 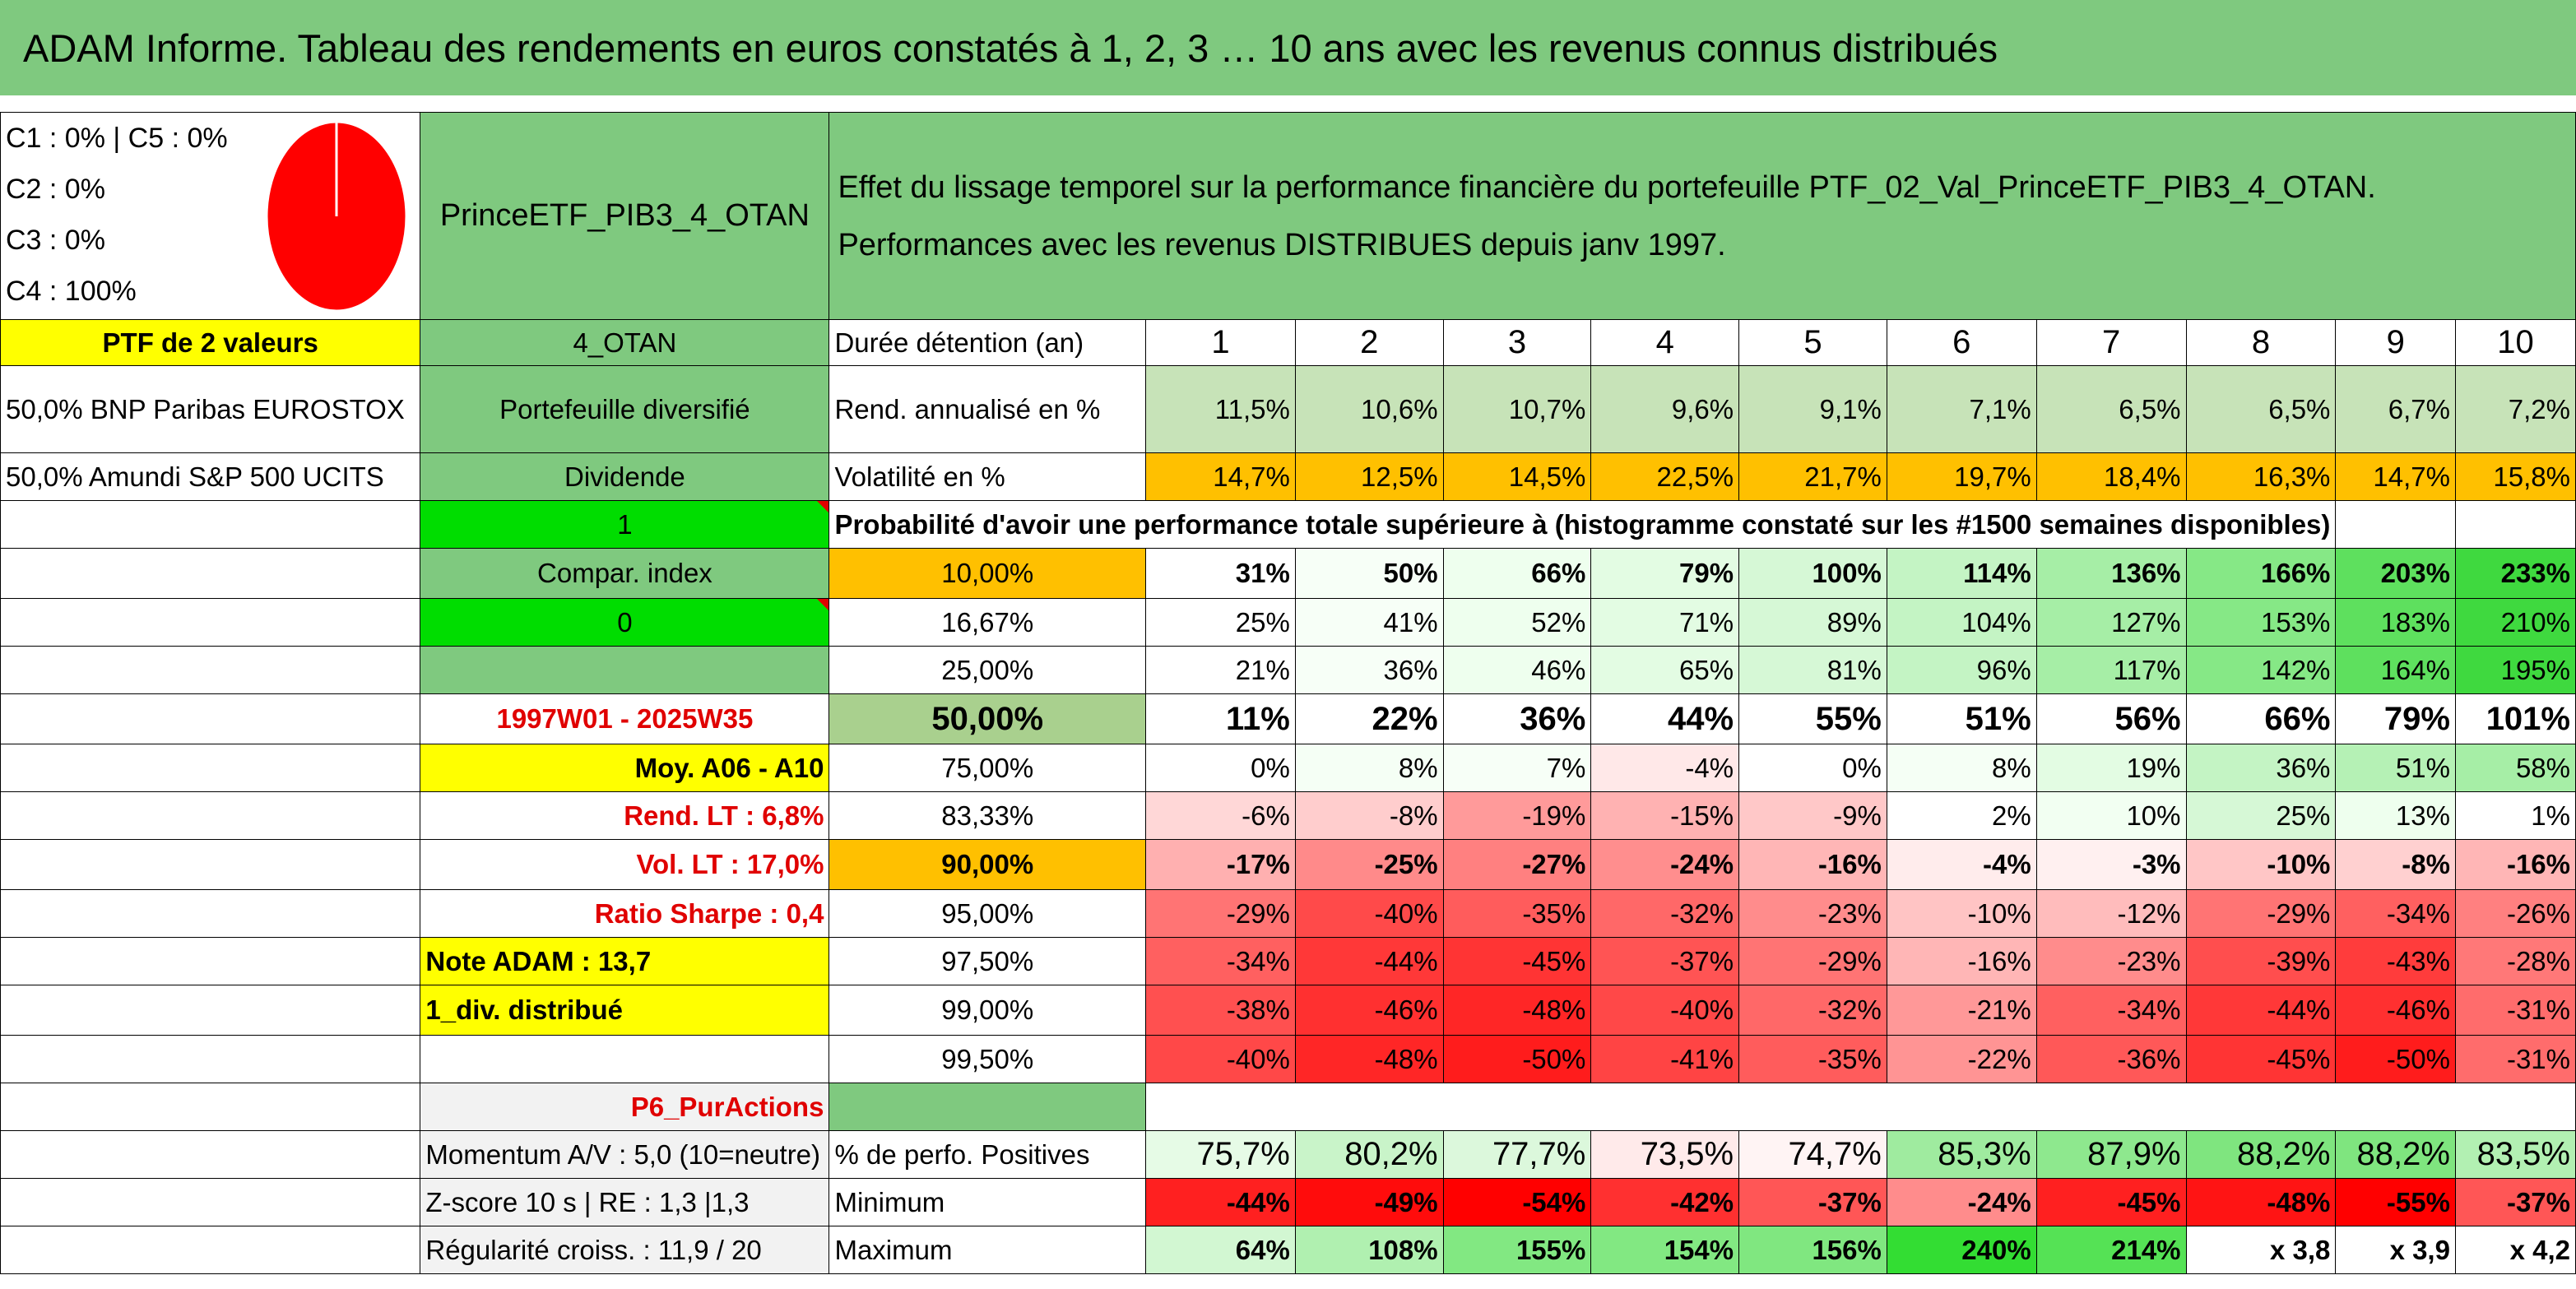 I want to click on value-cell: -22%, so click(x=1961, y=1059).